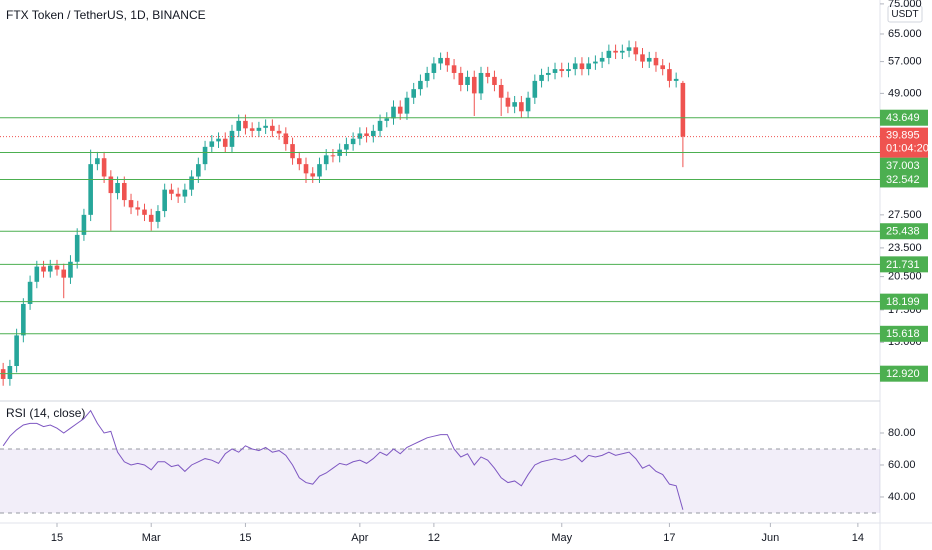  I want to click on currency-badge, so click(905, 14).